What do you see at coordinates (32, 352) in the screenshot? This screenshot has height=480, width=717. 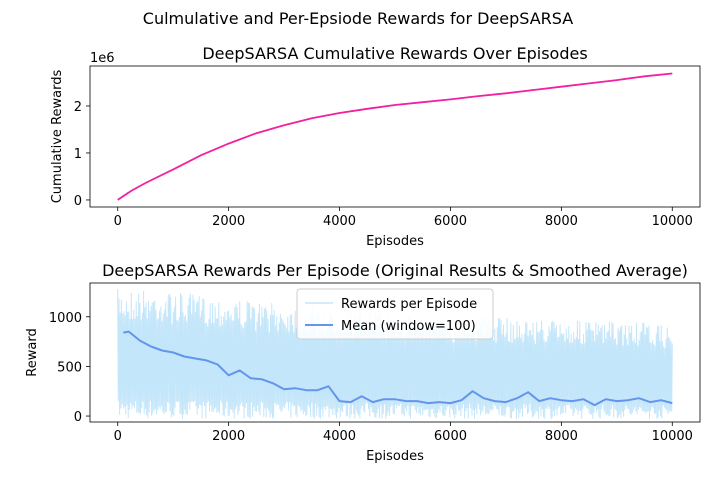 I see `per-episode-ylabel: Reward` at bounding box center [32, 352].